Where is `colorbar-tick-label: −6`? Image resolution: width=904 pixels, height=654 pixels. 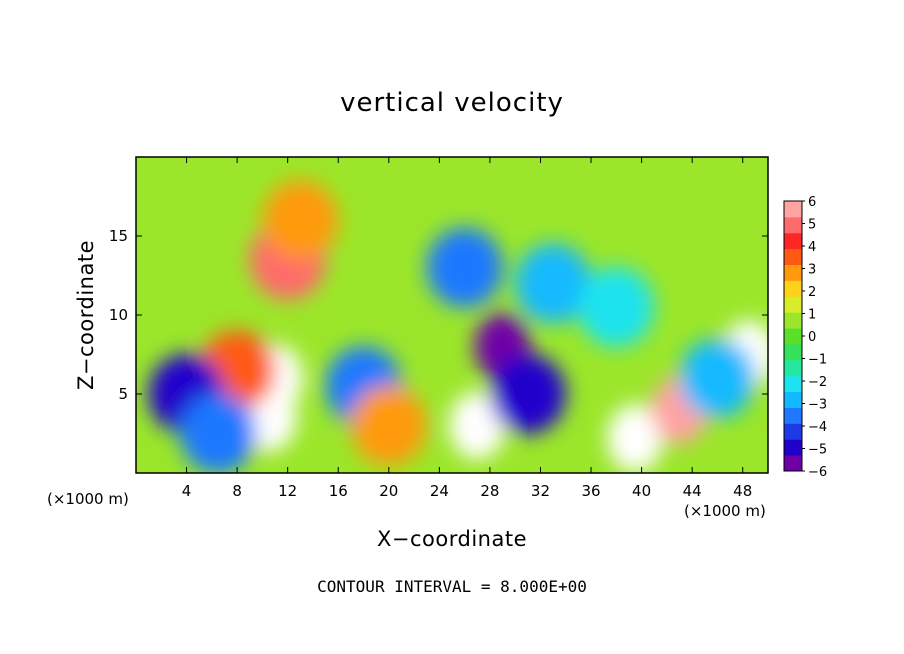
colorbar-tick-label: −6 is located at coordinates (817, 472).